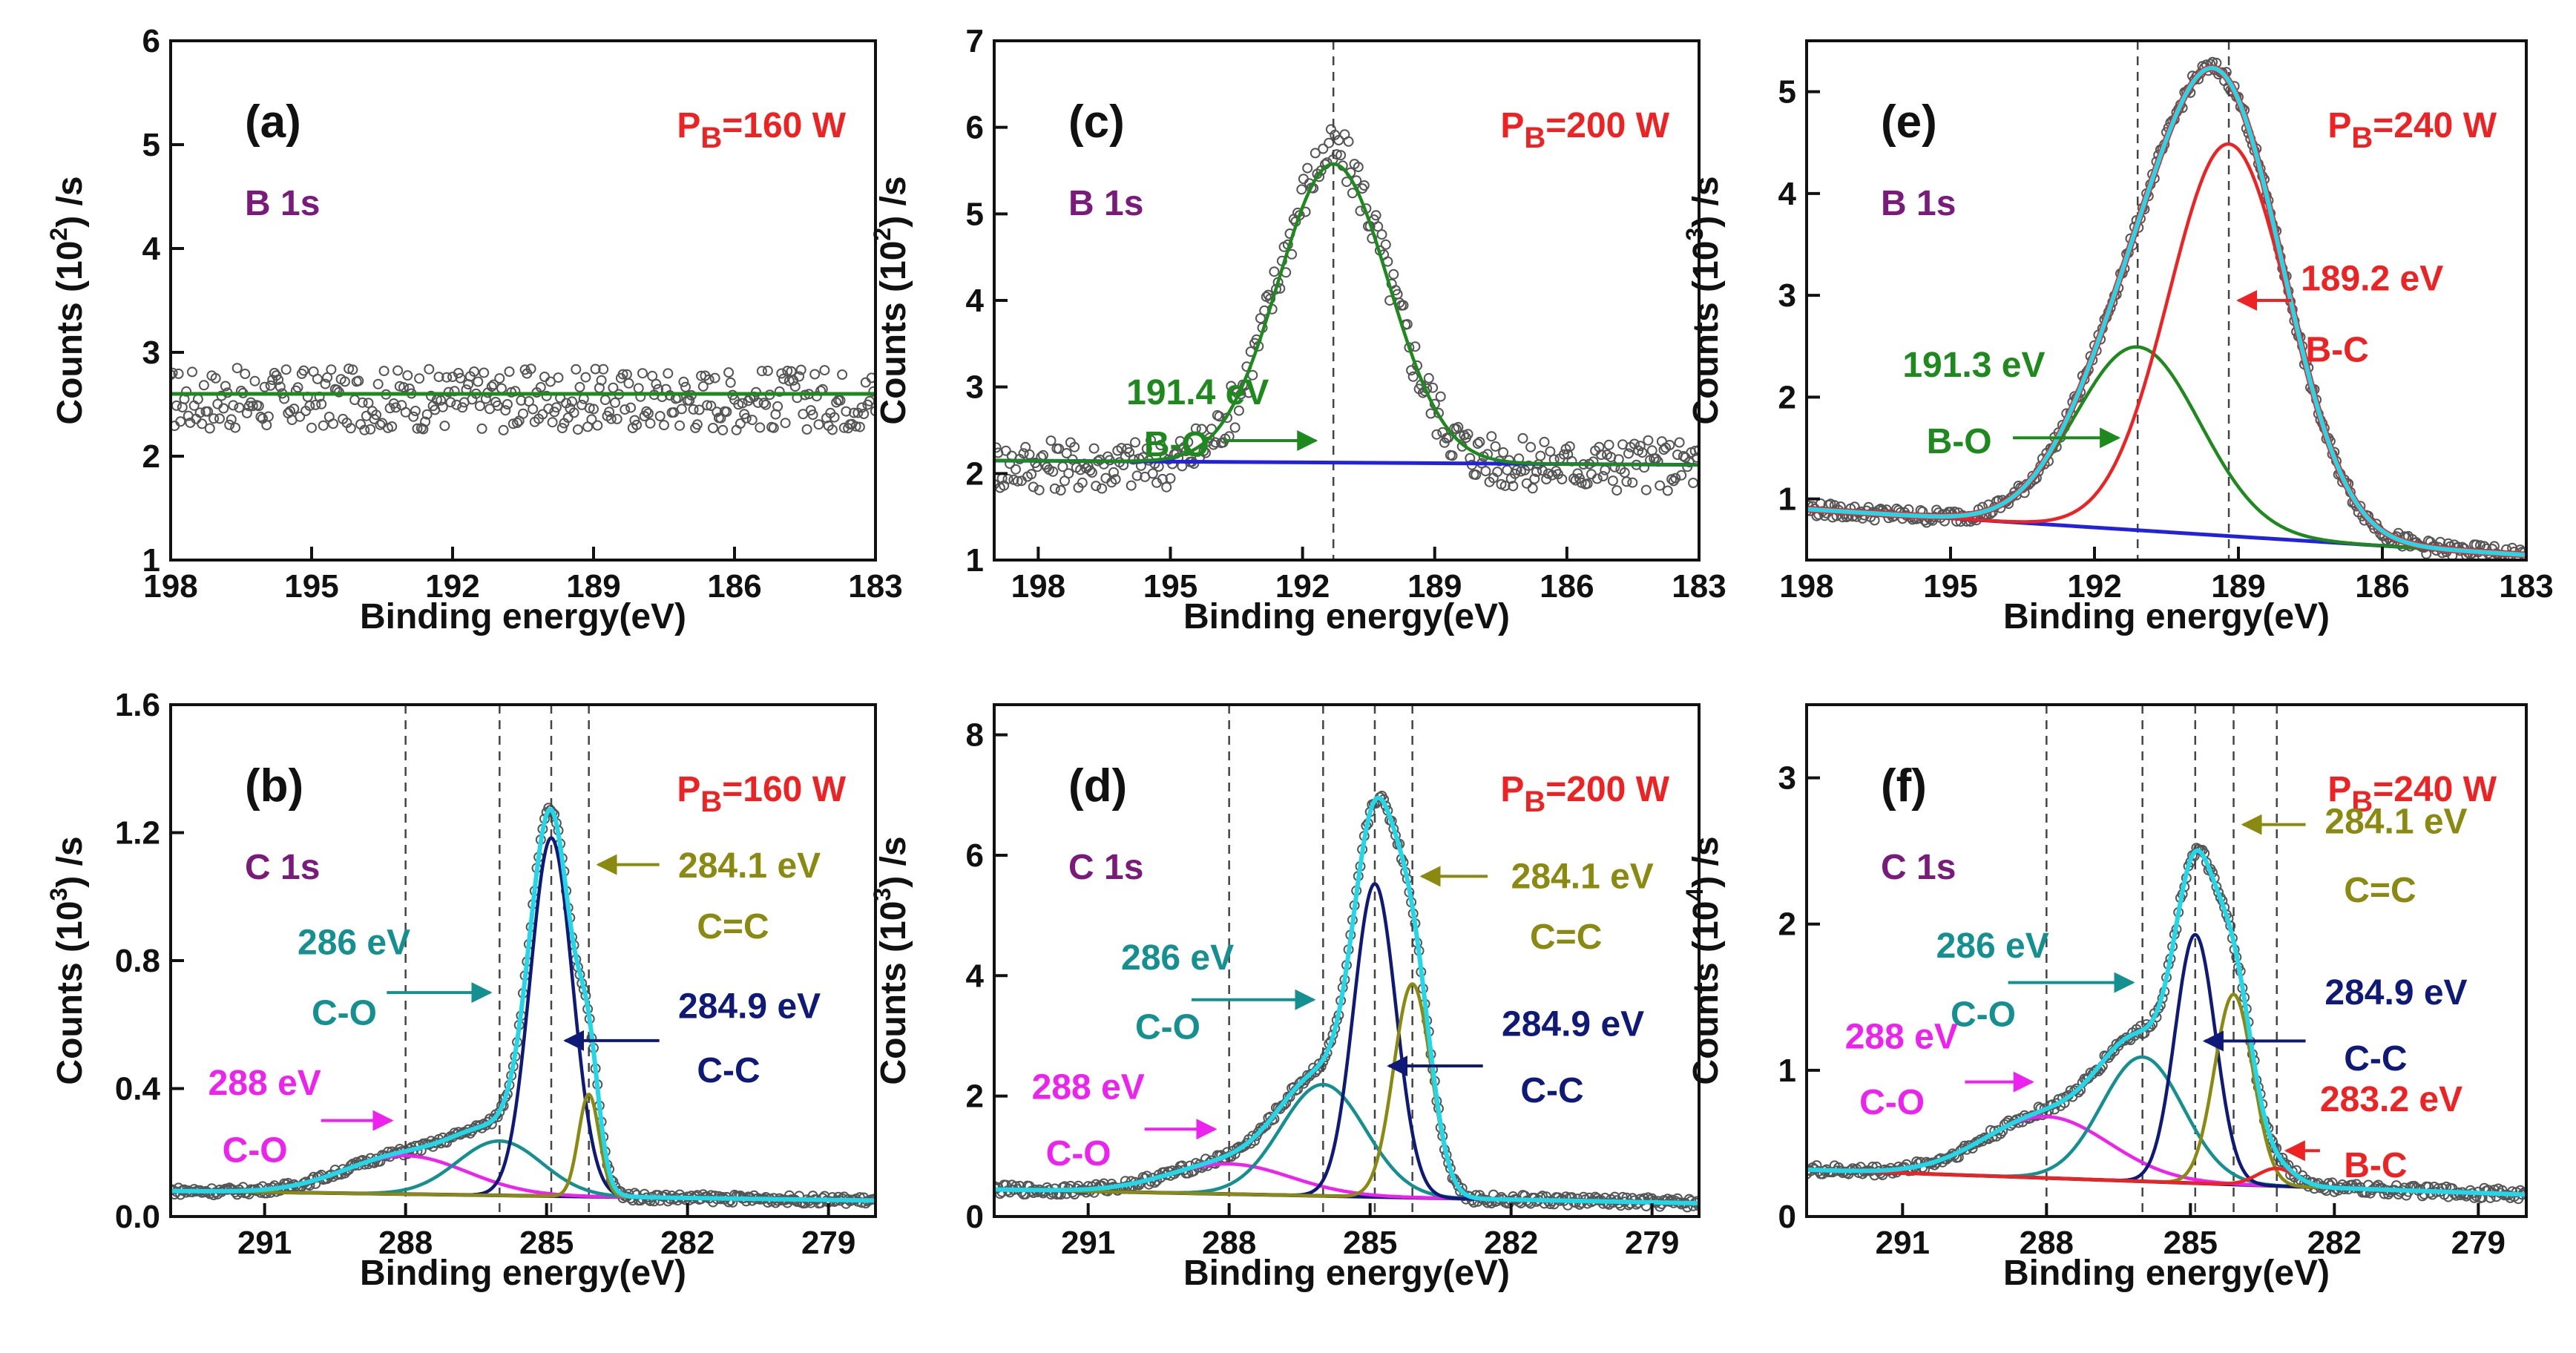 The height and width of the screenshot is (1353, 2576). I want to click on power-title: PB=160 W, so click(761, 130).